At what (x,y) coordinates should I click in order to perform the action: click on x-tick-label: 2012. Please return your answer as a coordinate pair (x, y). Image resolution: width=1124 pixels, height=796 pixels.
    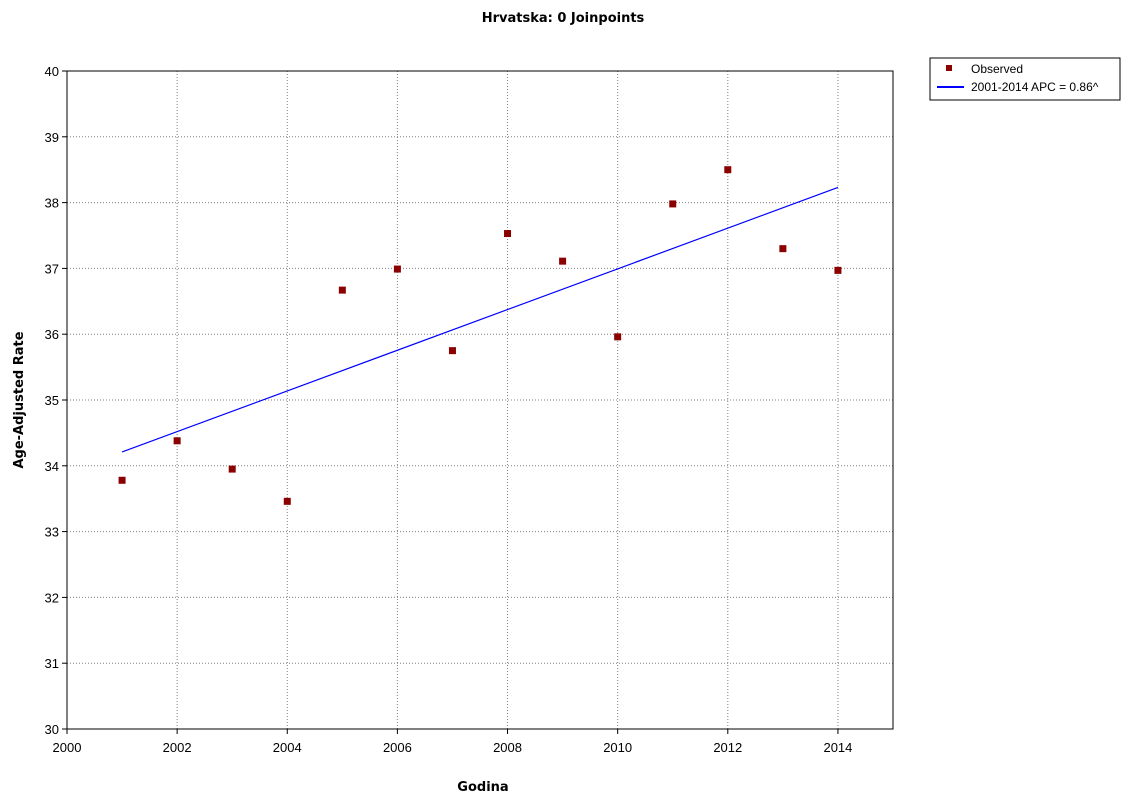
    Looking at the image, I should click on (727, 747).